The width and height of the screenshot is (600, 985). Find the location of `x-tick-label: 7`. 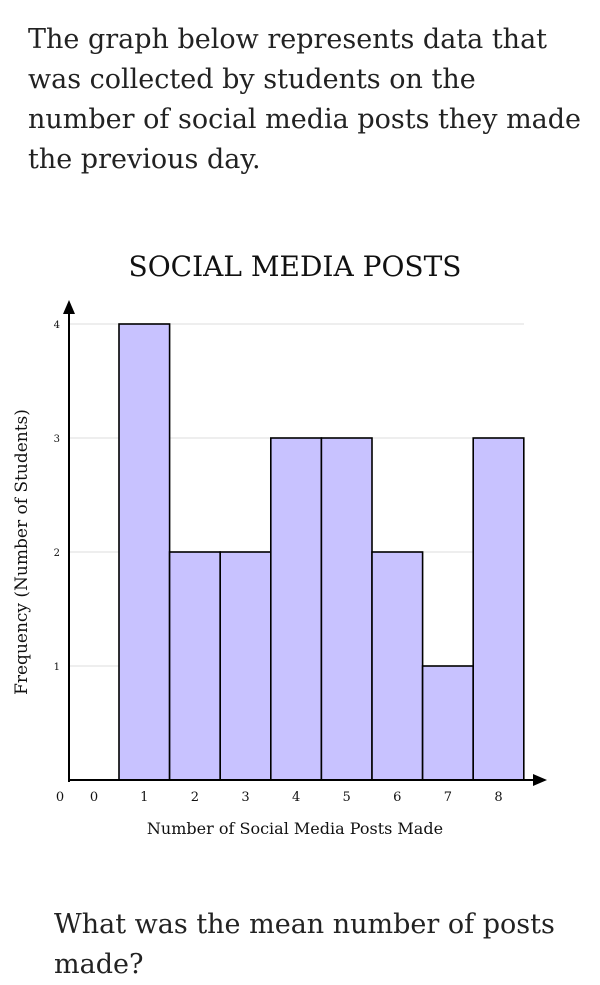

x-tick-label: 7 is located at coordinates (448, 797).